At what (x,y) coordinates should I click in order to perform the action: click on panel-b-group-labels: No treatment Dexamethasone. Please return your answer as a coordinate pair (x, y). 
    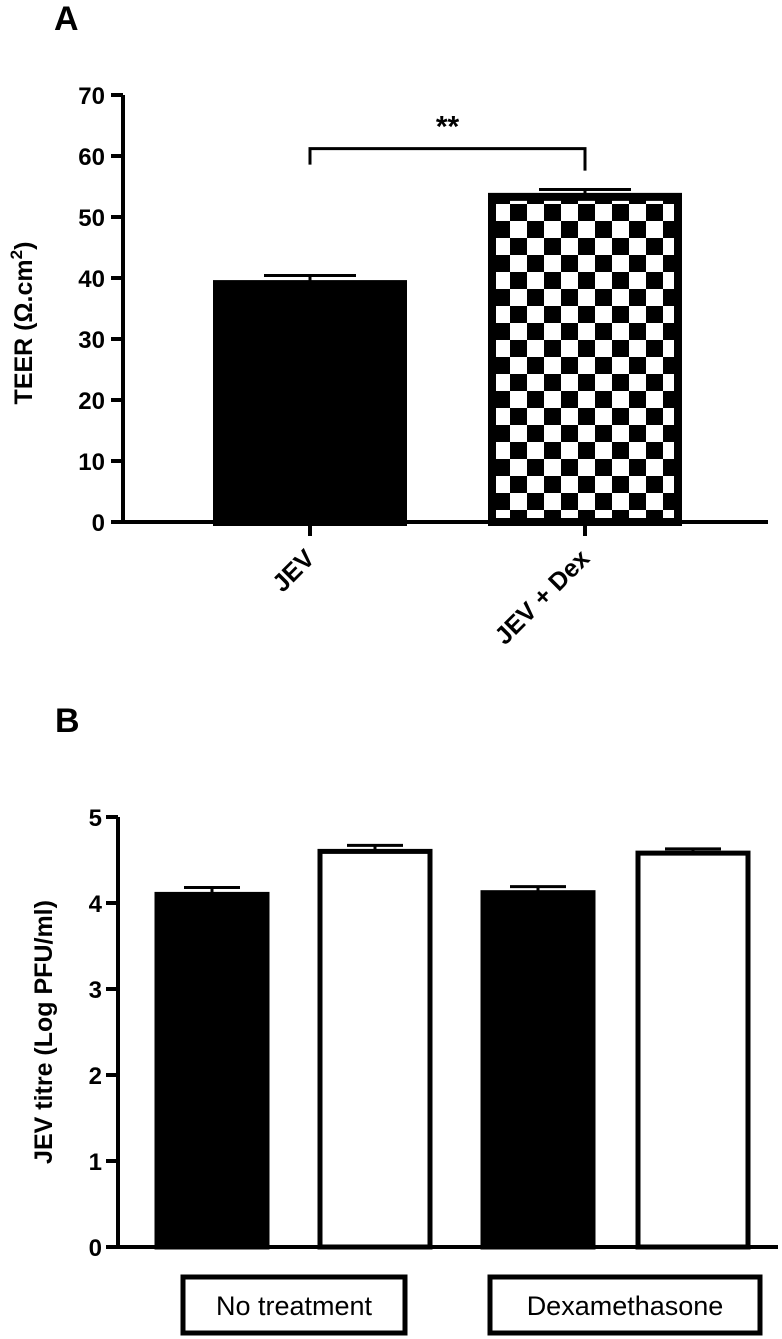
    Looking at the image, I should click on (471, 1305).